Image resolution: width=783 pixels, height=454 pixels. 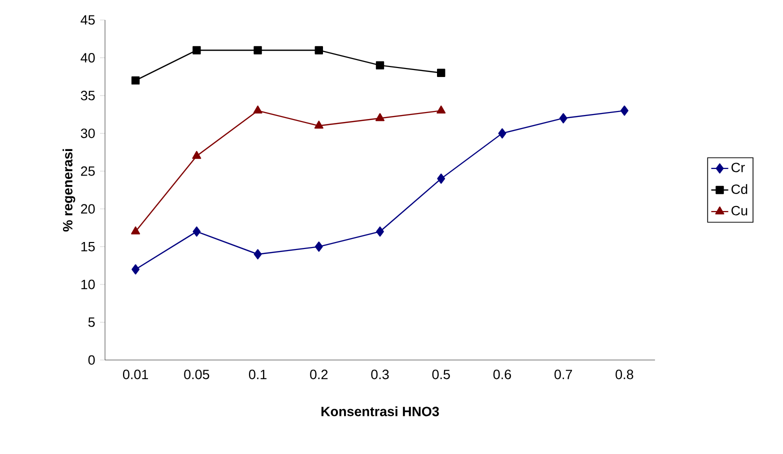 What do you see at coordinates (88, 171) in the screenshot?
I see `y-tick-label: 25` at bounding box center [88, 171].